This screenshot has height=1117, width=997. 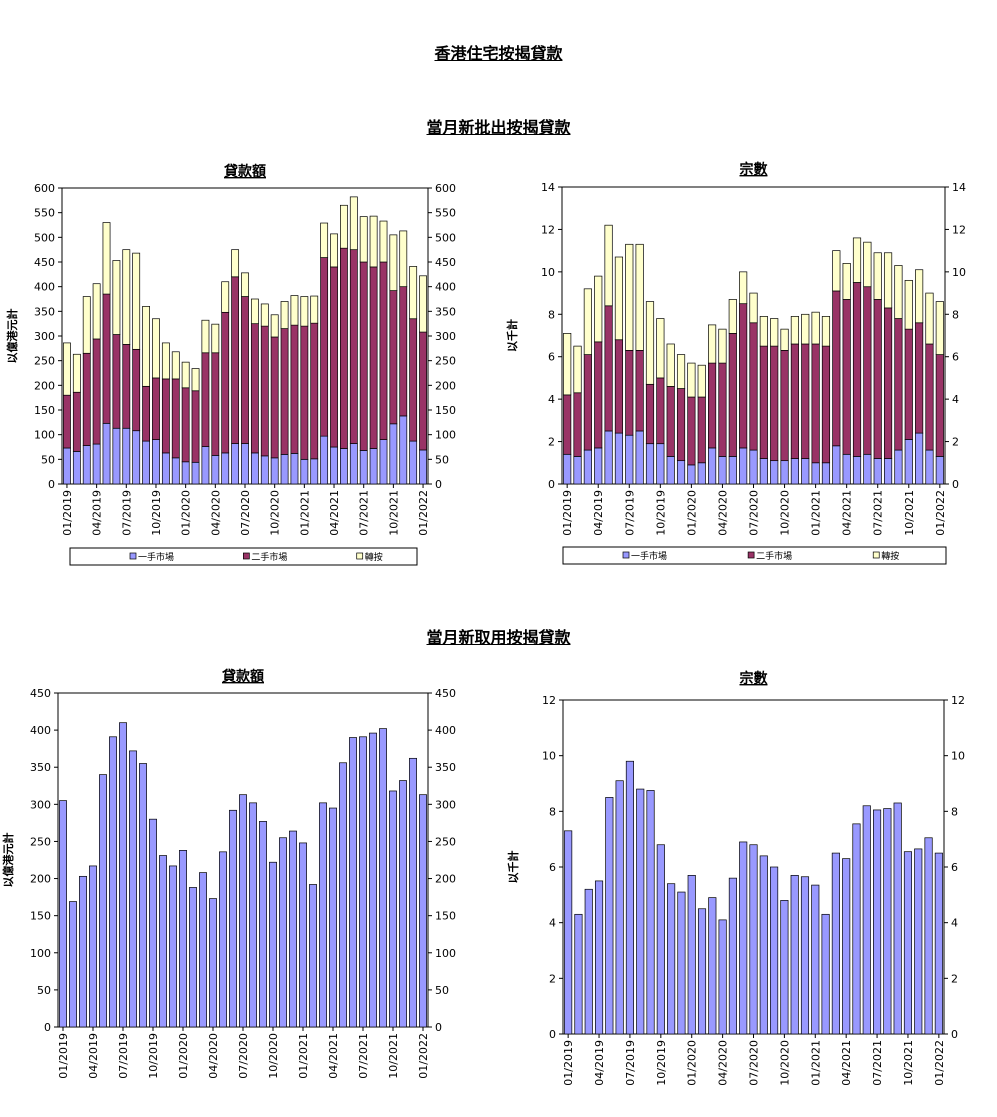 What do you see at coordinates (40, 879) in the screenshot?
I see `y-tick-label-left: 200` at bounding box center [40, 879].